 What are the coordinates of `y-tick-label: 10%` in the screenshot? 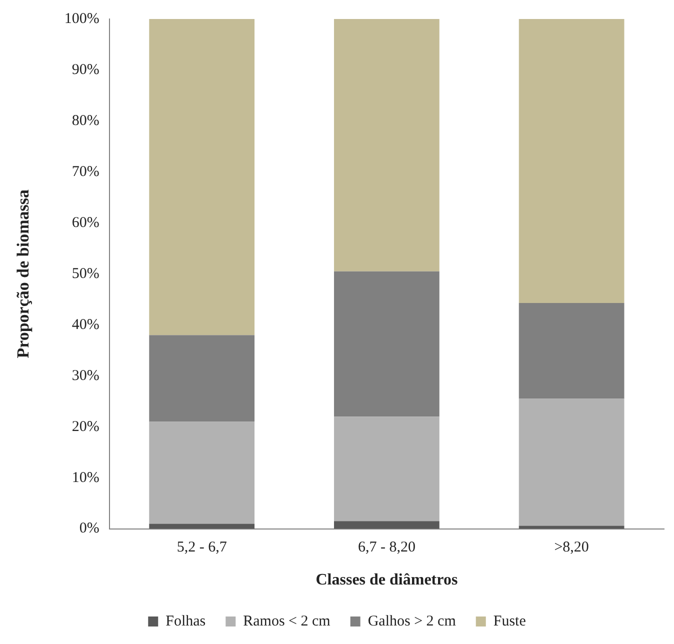 It's located at (86, 478).